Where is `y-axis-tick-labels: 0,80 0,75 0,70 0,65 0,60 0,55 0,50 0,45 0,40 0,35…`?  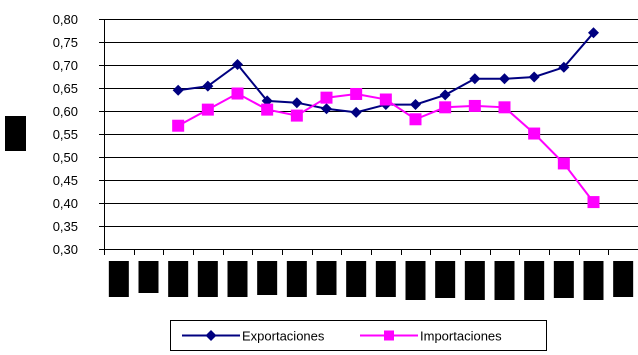
y-axis-tick-labels: 0,80 0,75 0,70 0,65 0,60 0,55 0,50 0,45 0,40 0,35… is located at coordinates (65, 134).